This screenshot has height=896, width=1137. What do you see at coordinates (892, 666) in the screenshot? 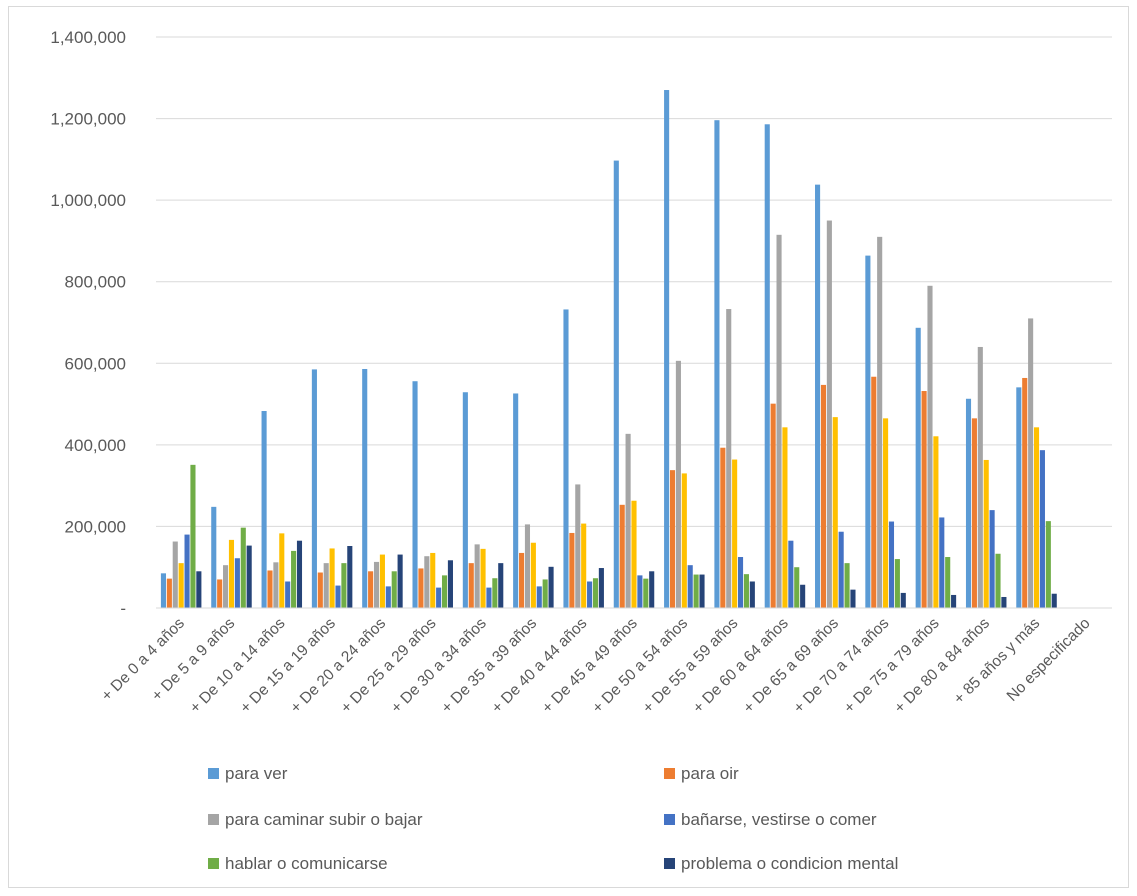
I see `x-tick-label: + De 75 a 79 años` at bounding box center [892, 666].